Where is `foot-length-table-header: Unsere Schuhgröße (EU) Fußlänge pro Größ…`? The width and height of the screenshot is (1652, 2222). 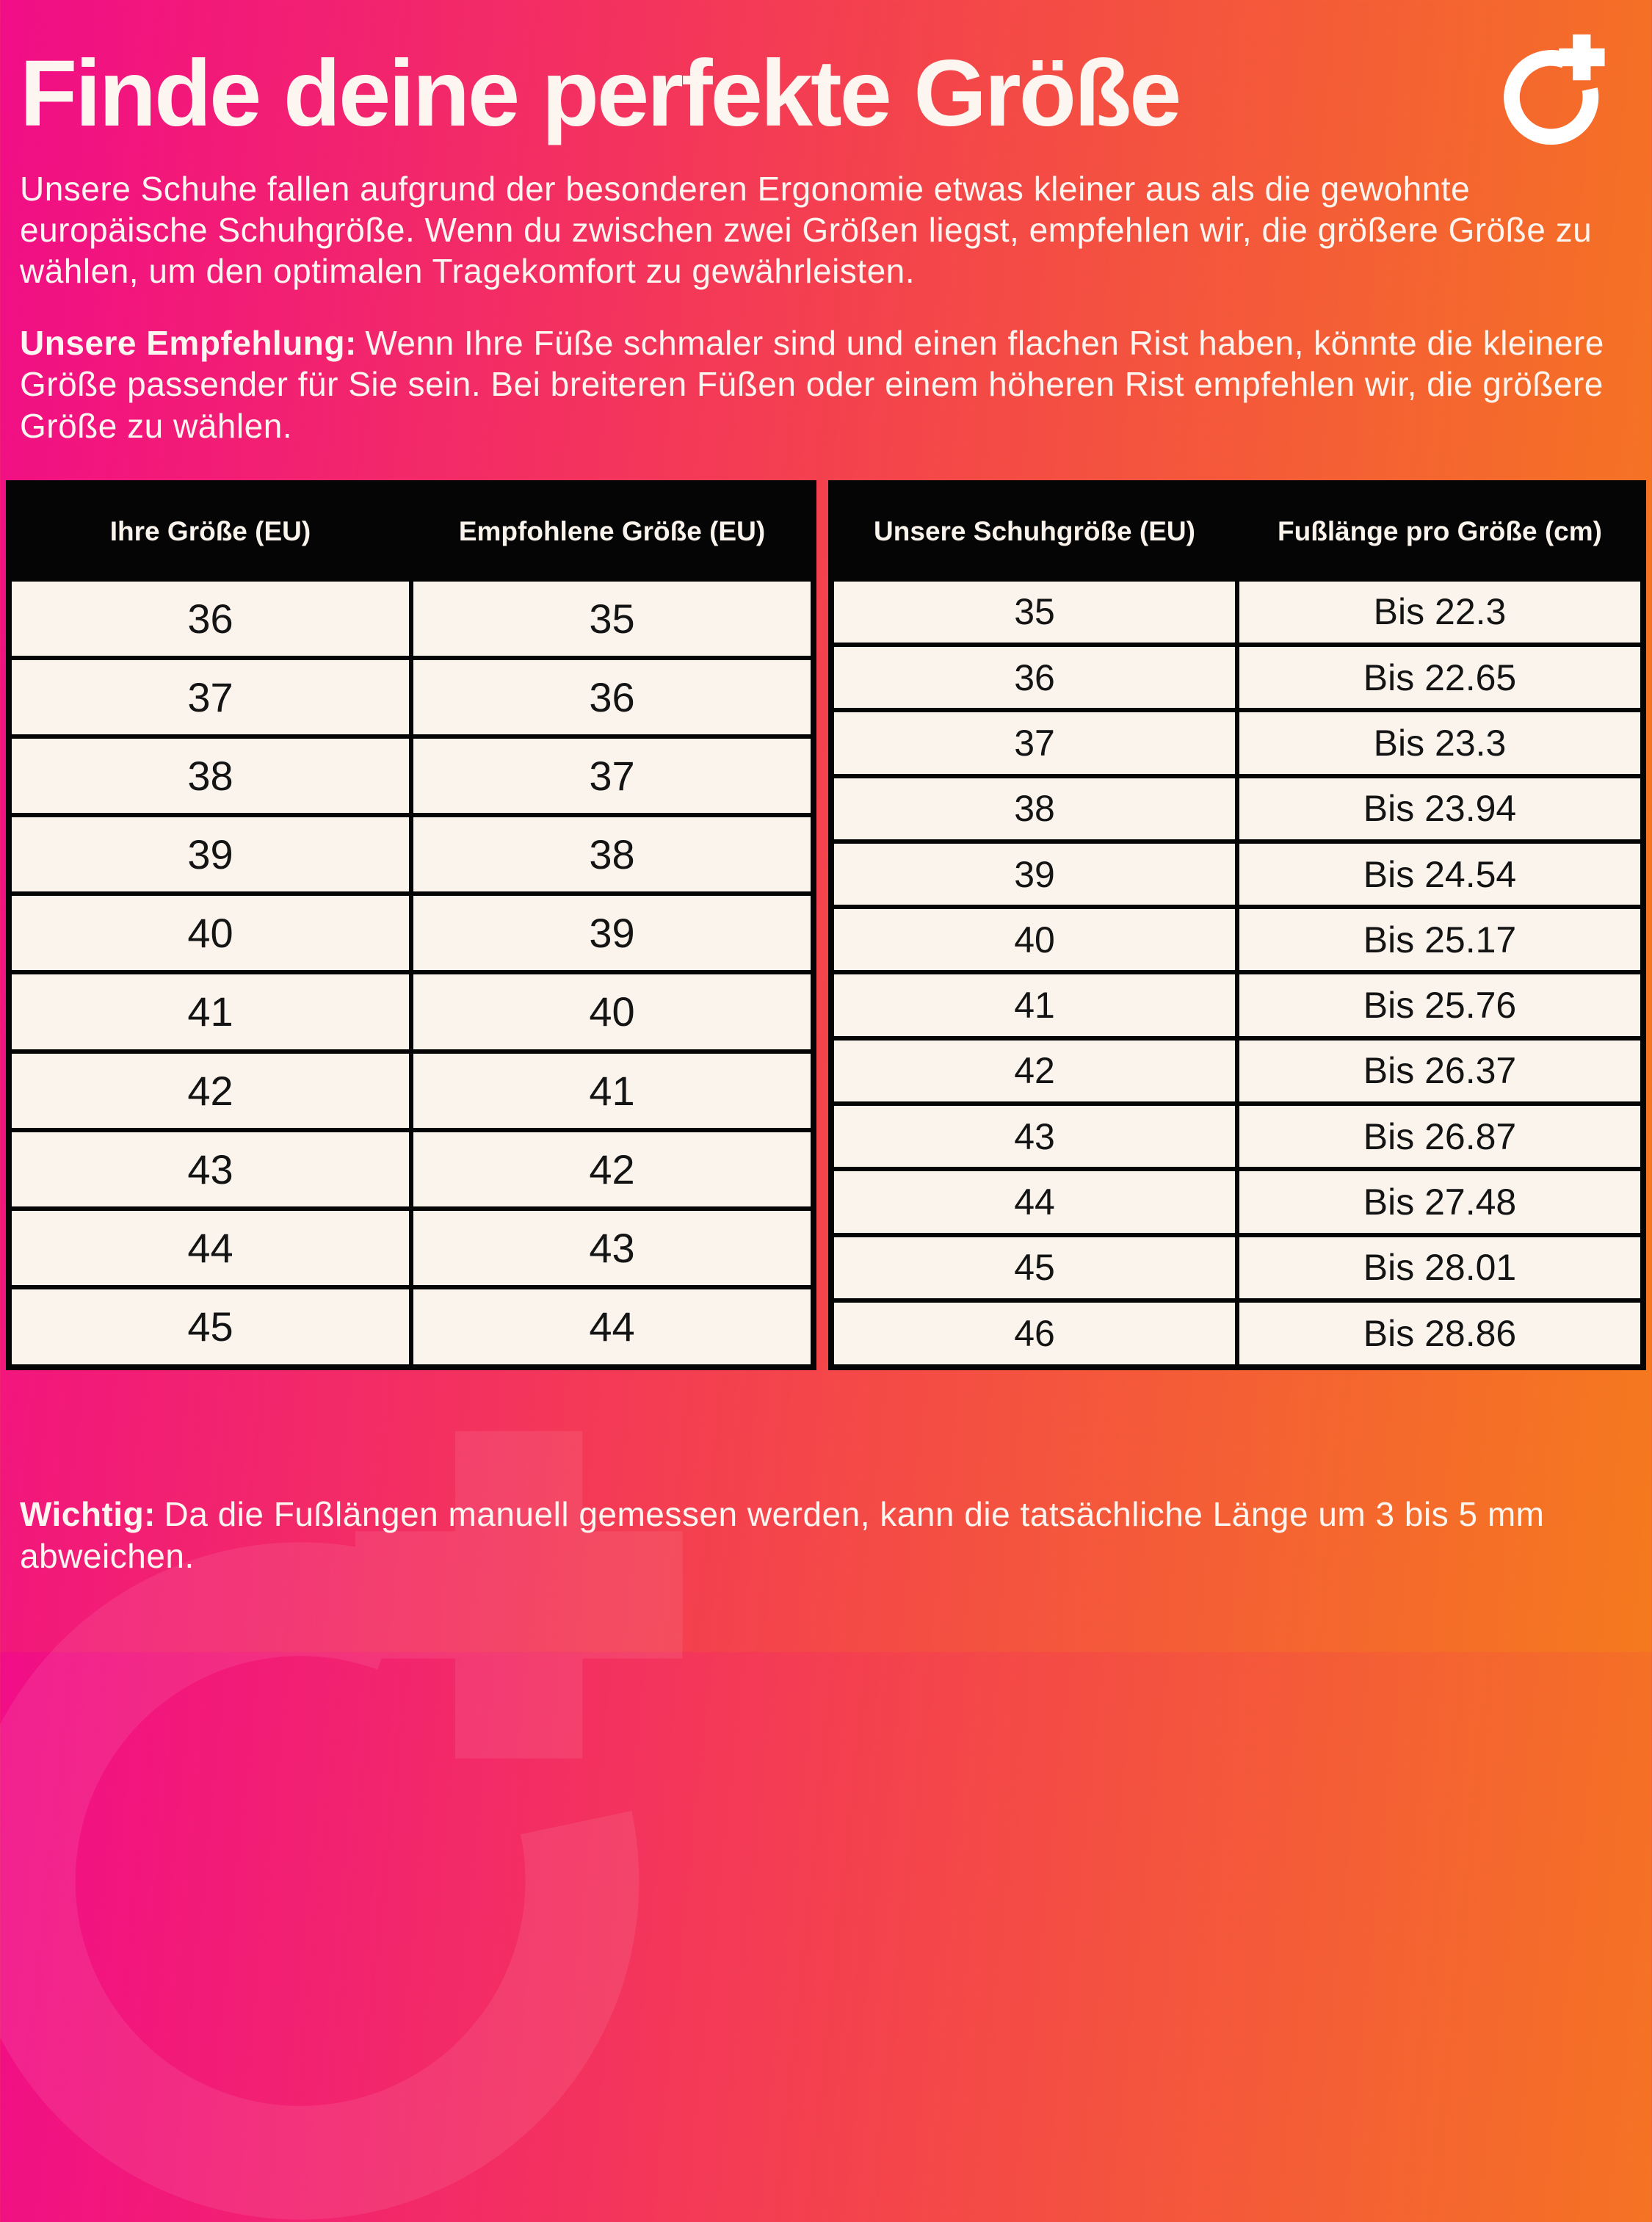
foot-length-table-header: Unsere Schuhgröße (EU) Fußlänge pro Größ… is located at coordinates (1237, 531).